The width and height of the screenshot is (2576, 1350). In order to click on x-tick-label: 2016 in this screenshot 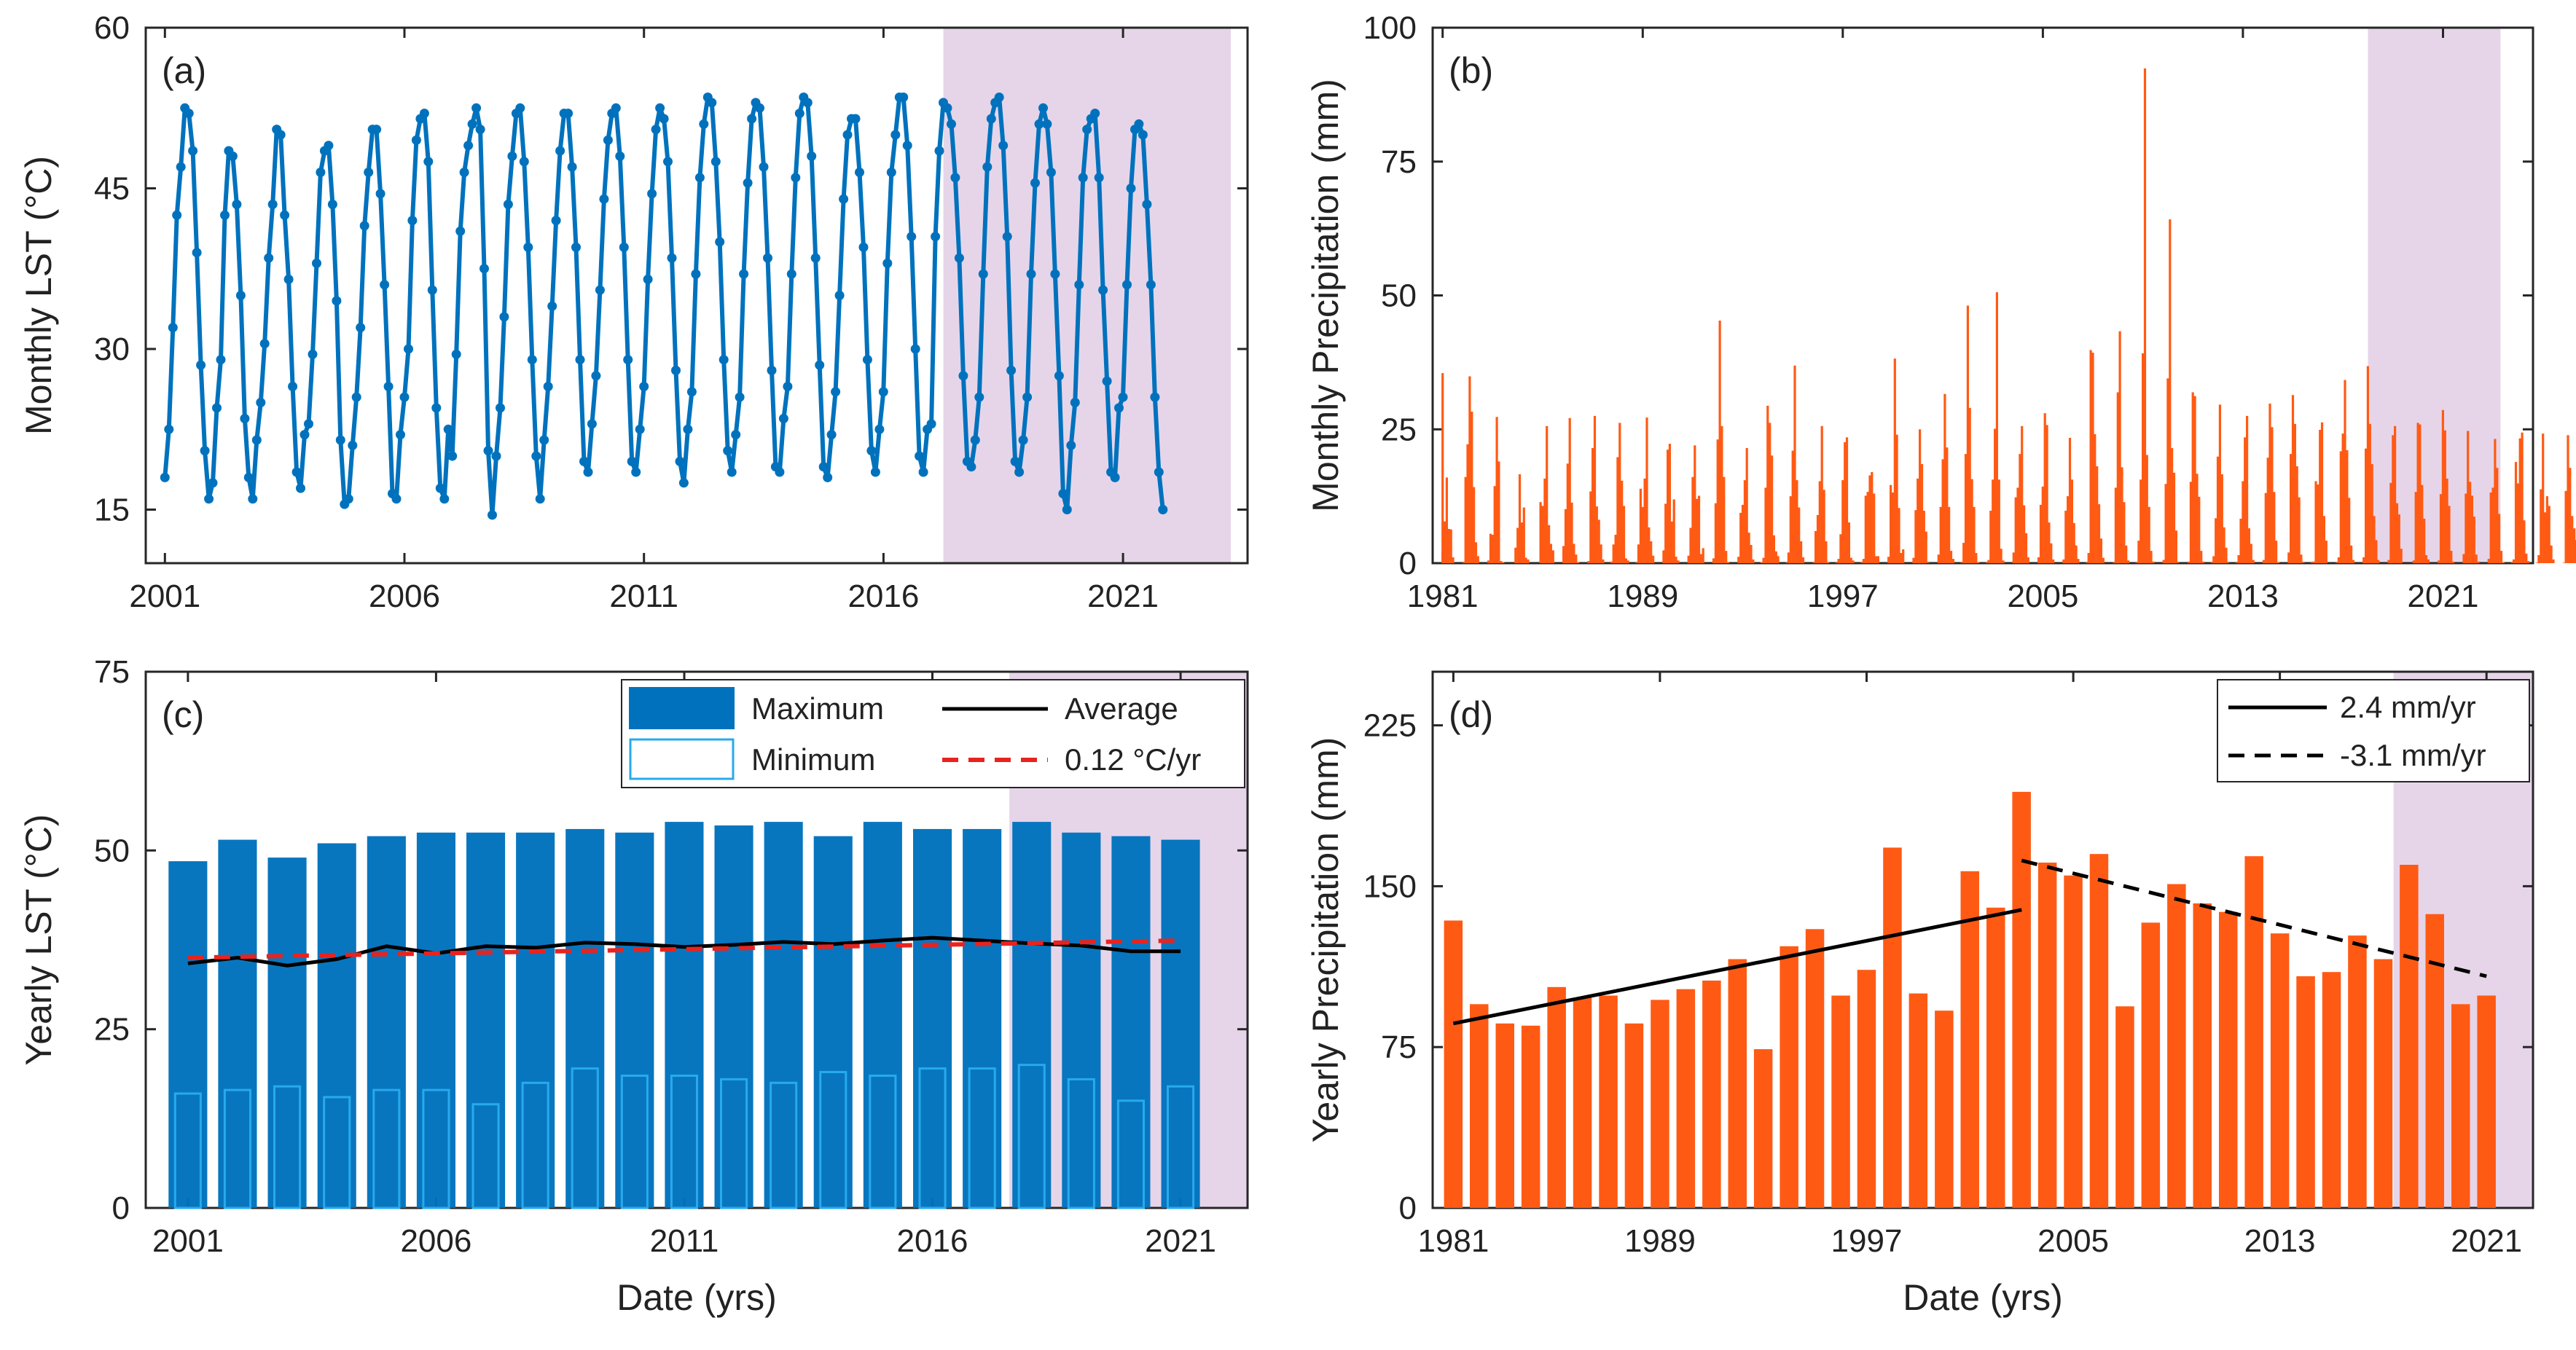, I will do `click(932, 1241)`.